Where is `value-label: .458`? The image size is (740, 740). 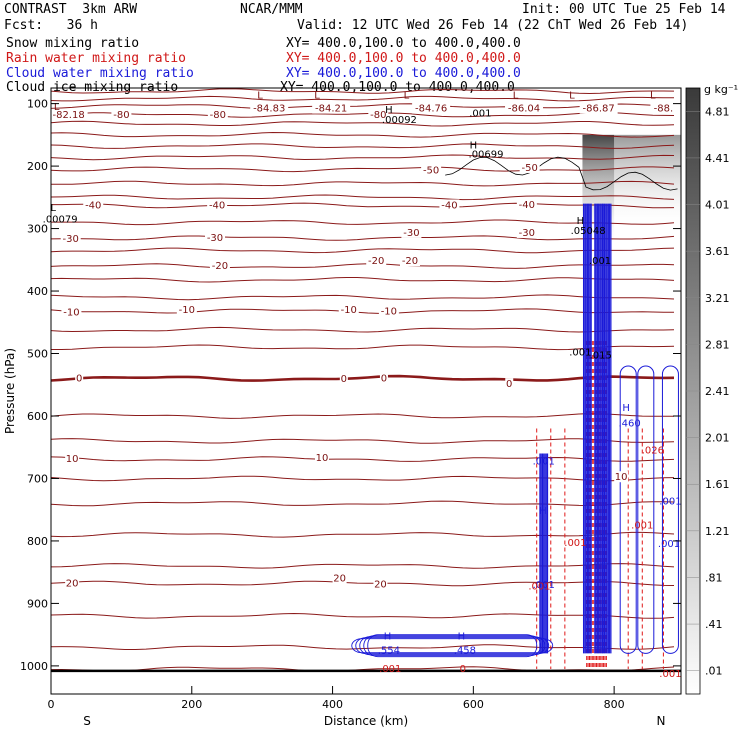 value-label: .458 is located at coordinates (465, 650).